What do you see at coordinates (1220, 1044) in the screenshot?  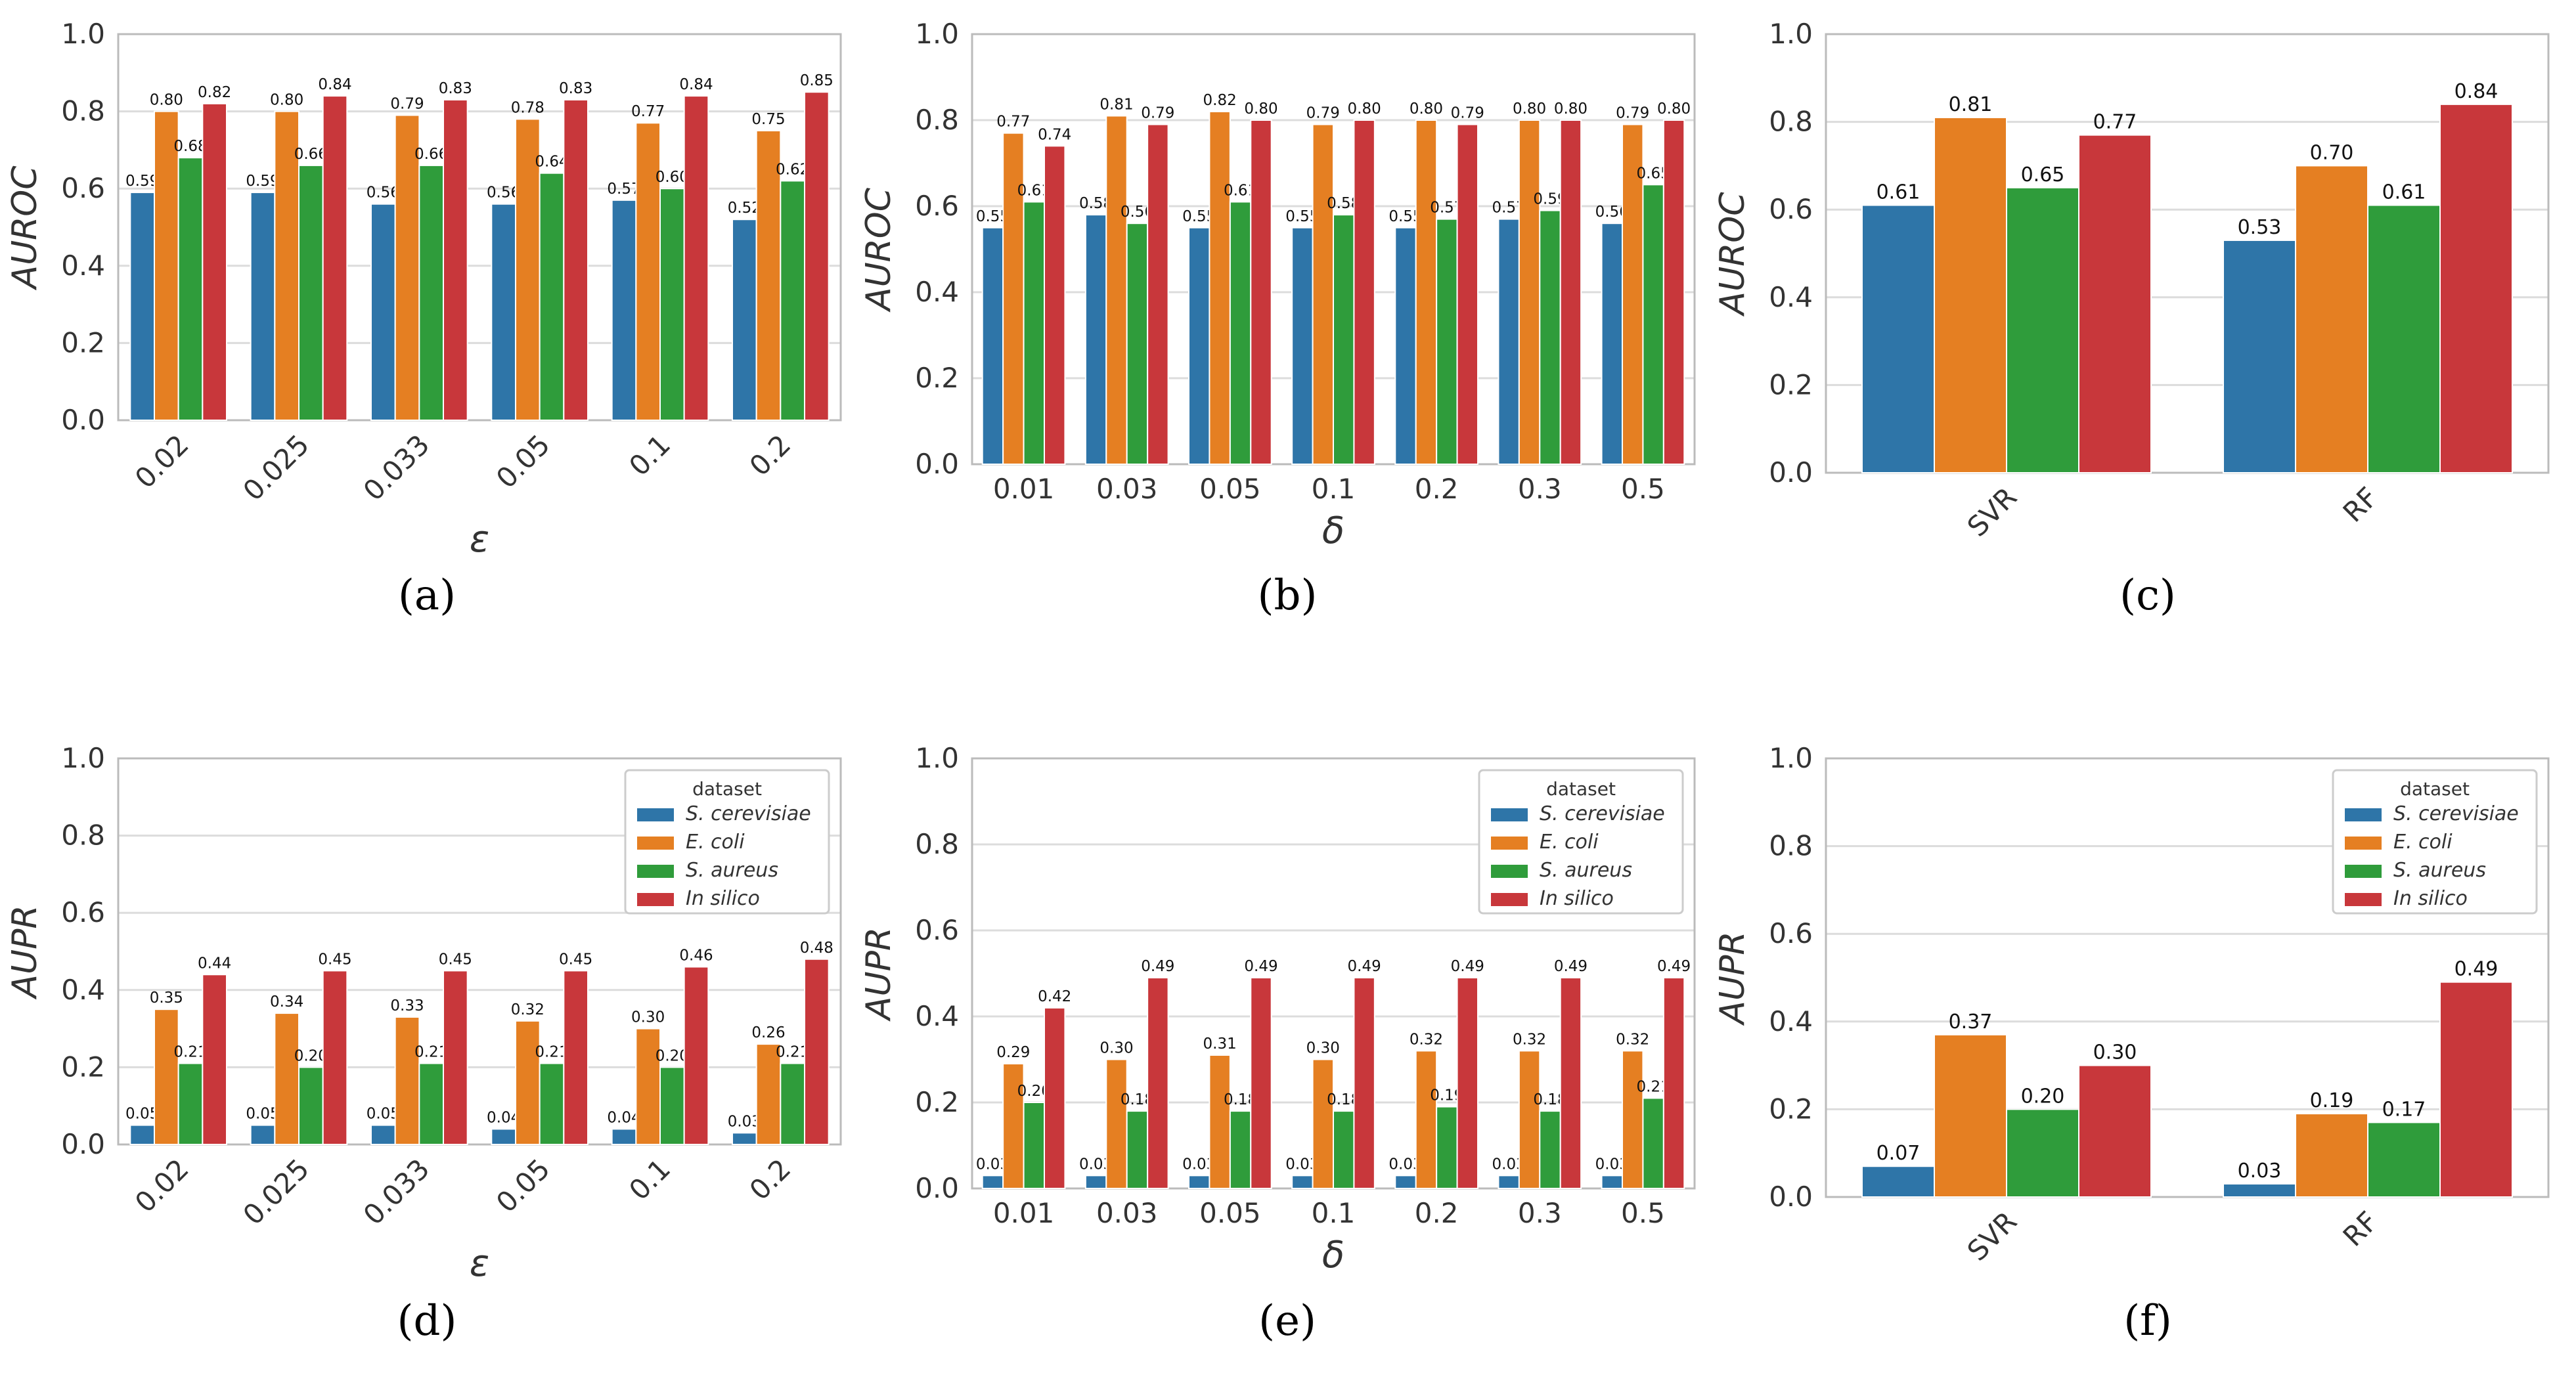 I see `data-label: 0.31` at bounding box center [1220, 1044].